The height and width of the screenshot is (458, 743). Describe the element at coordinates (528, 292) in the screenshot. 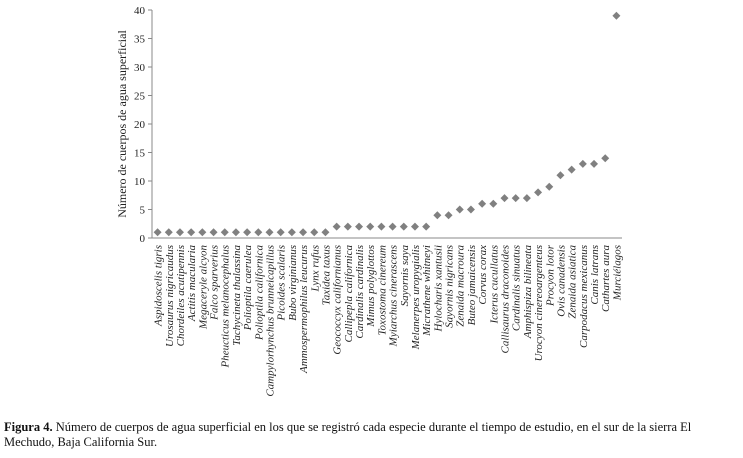

I see `x-tick-label: Amphispiza bilineata` at that location.